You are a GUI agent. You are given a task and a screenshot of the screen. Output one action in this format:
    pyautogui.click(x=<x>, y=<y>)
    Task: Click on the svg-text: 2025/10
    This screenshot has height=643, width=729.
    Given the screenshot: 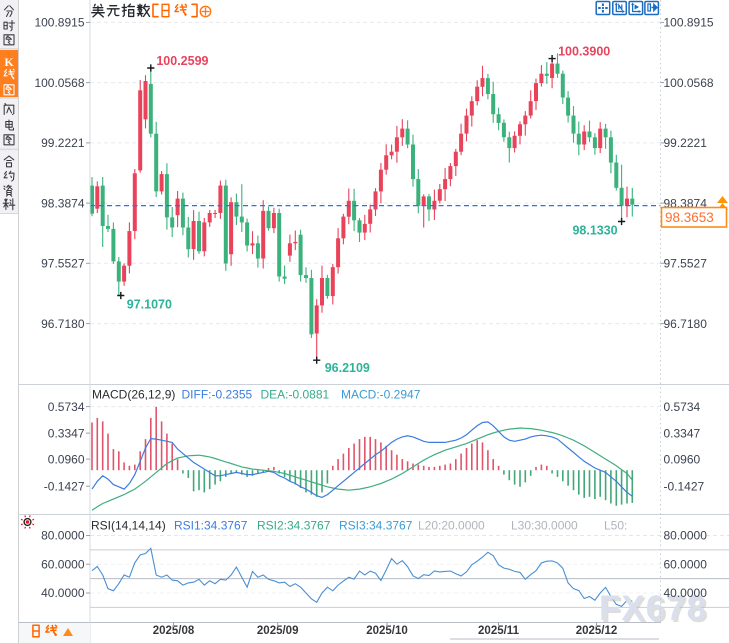 What is the action you would take?
    pyautogui.click(x=387, y=631)
    